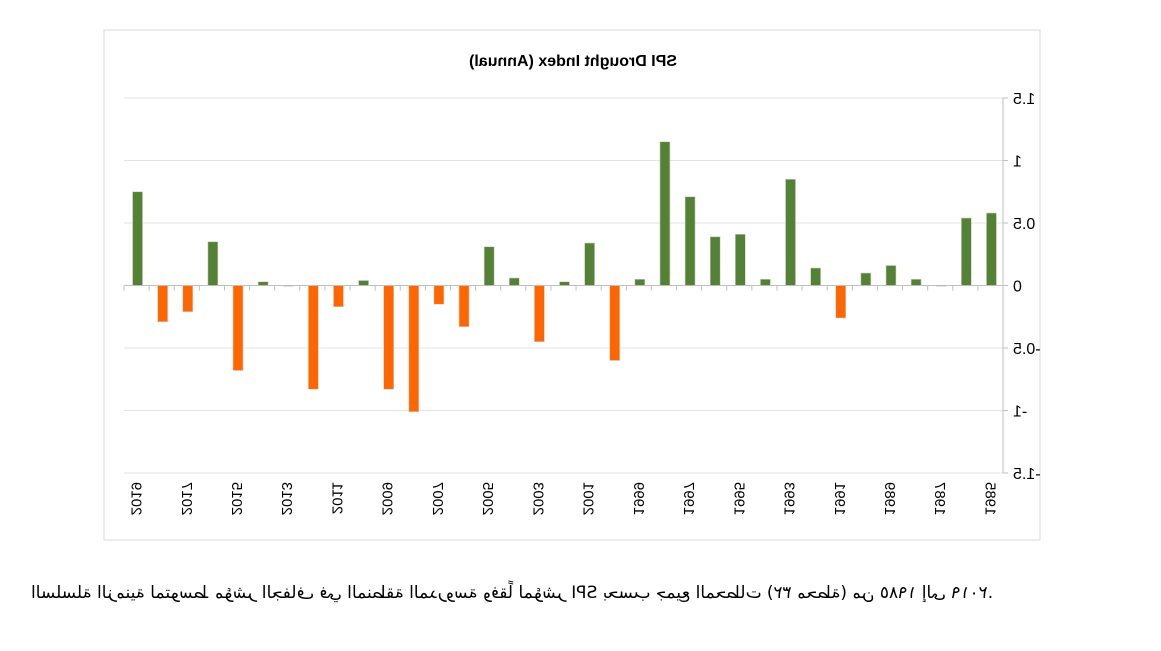 The height and width of the screenshot is (651, 1161). Describe the element at coordinates (738, 498) in the screenshot. I see `x-tick-label: 1995` at that location.